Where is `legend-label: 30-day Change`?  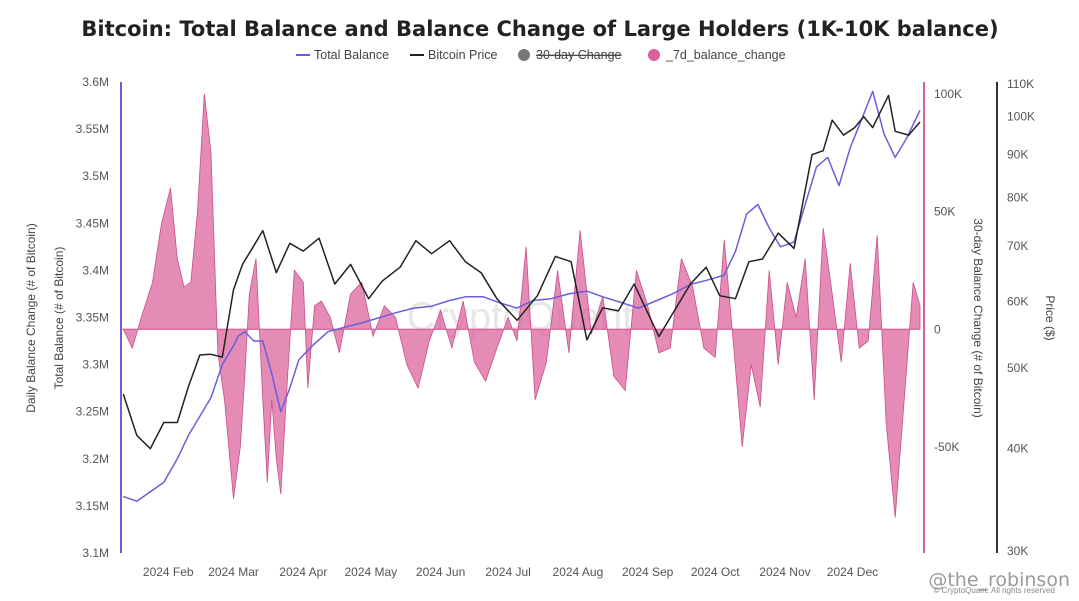
legend-label: 30-day Change is located at coordinates (579, 55).